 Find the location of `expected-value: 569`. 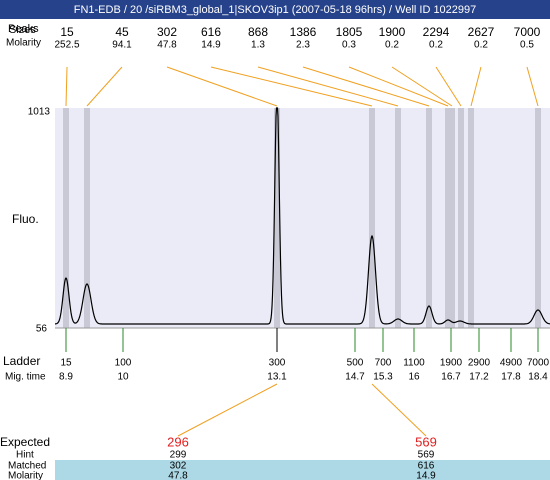

expected-value: 569 is located at coordinates (426, 441).